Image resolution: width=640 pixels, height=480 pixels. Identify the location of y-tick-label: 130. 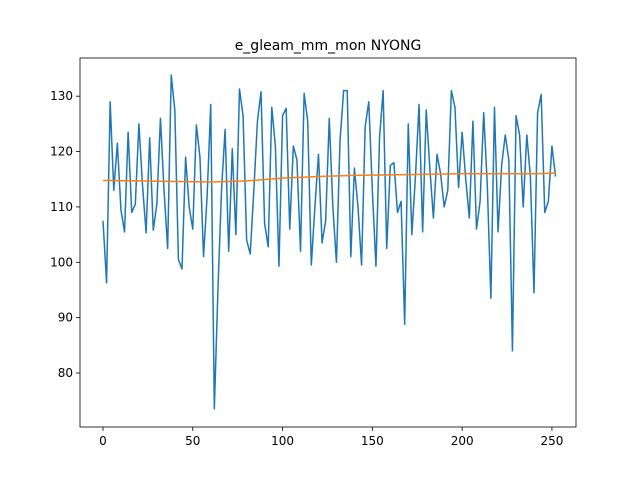
(61, 96).